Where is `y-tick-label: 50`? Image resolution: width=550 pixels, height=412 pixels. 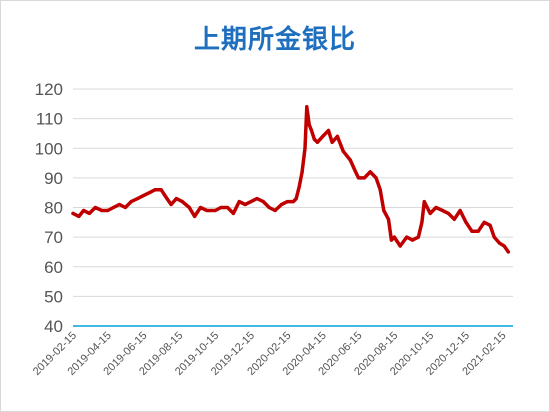 y-tick-label: 50 is located at coordinates (53, 296).